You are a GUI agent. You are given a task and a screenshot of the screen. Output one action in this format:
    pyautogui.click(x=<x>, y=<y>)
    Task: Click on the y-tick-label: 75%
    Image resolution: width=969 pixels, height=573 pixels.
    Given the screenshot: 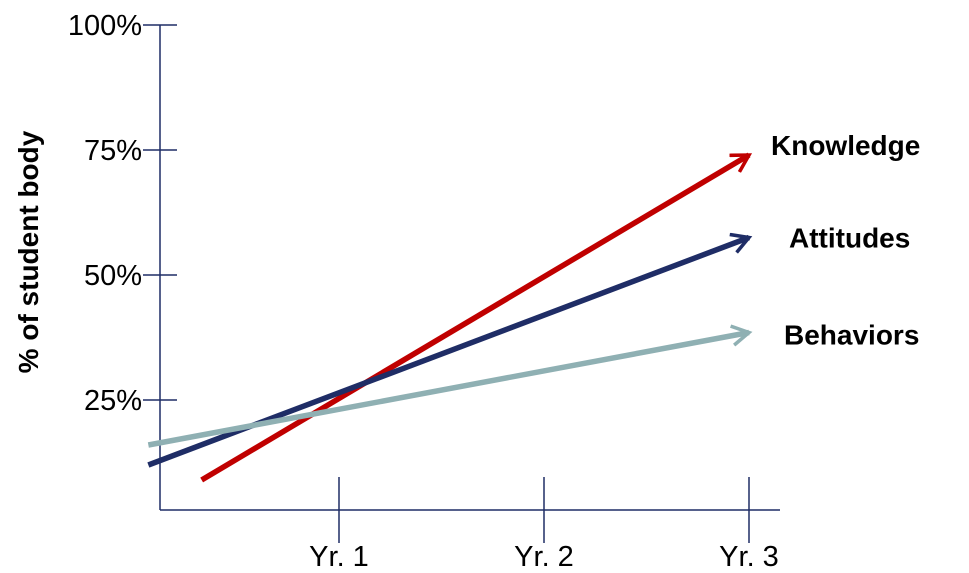 What is the action you would take?
    pyautogui.click(x=113, y=151)
    